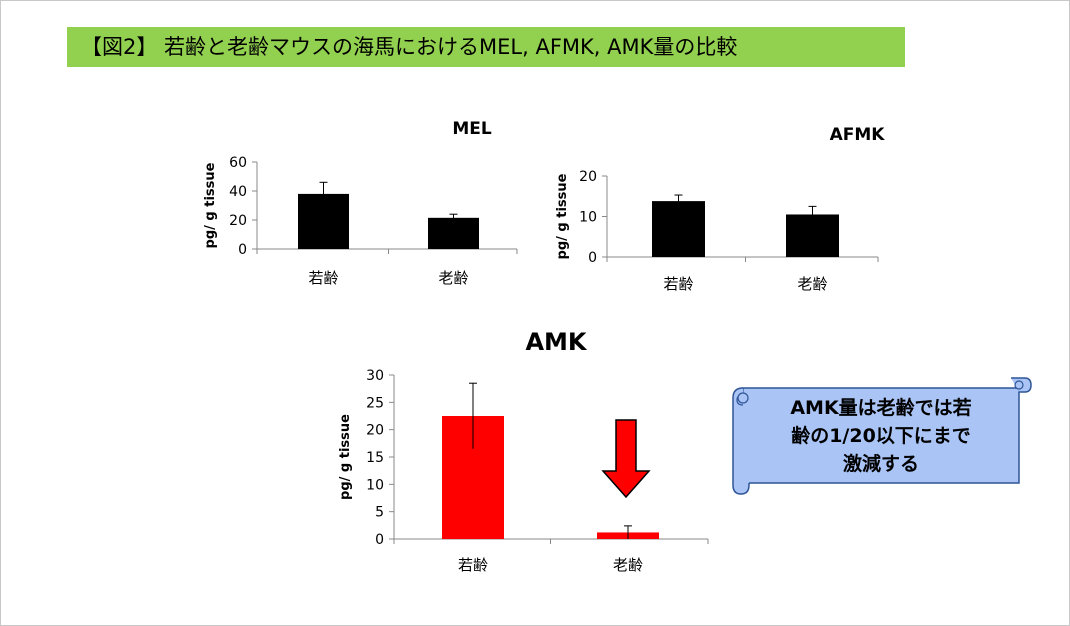 The image size is (1070, 626). What do you see at coordinates (812, 284) in the screenshot?
I see `category-label-afmk-1: 老齢` at bounding box center [812, 284].